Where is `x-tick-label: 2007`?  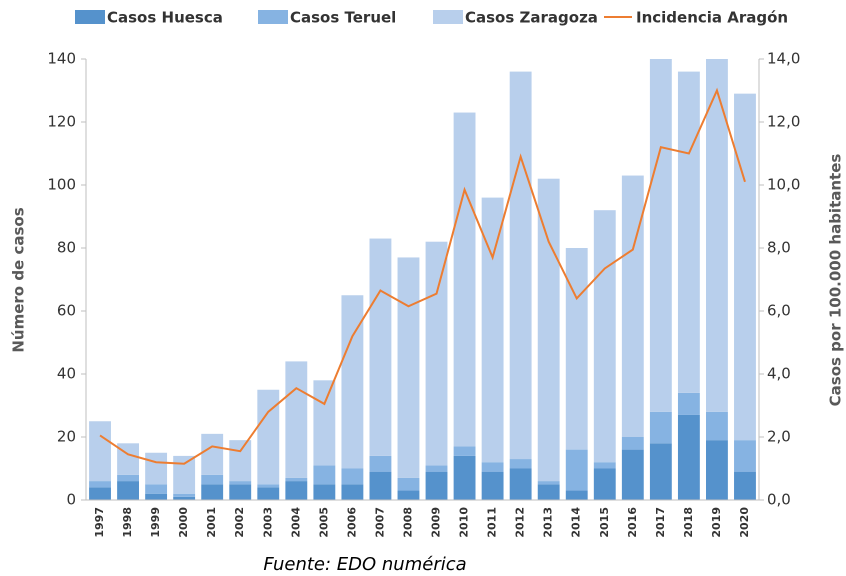 x-tick-label: 2007 is located at coordinates (379, 522).